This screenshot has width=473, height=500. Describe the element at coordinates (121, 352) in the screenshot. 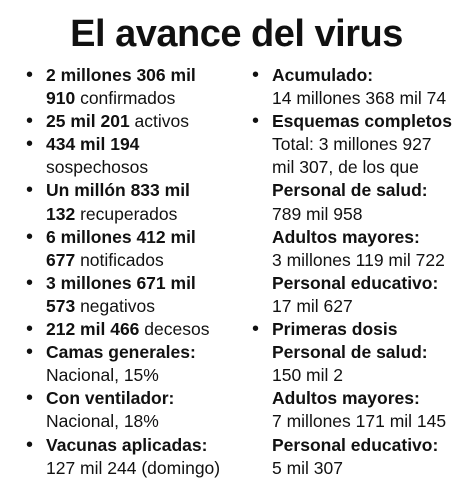

I see `stat-heading: Camas generales:` at that location.